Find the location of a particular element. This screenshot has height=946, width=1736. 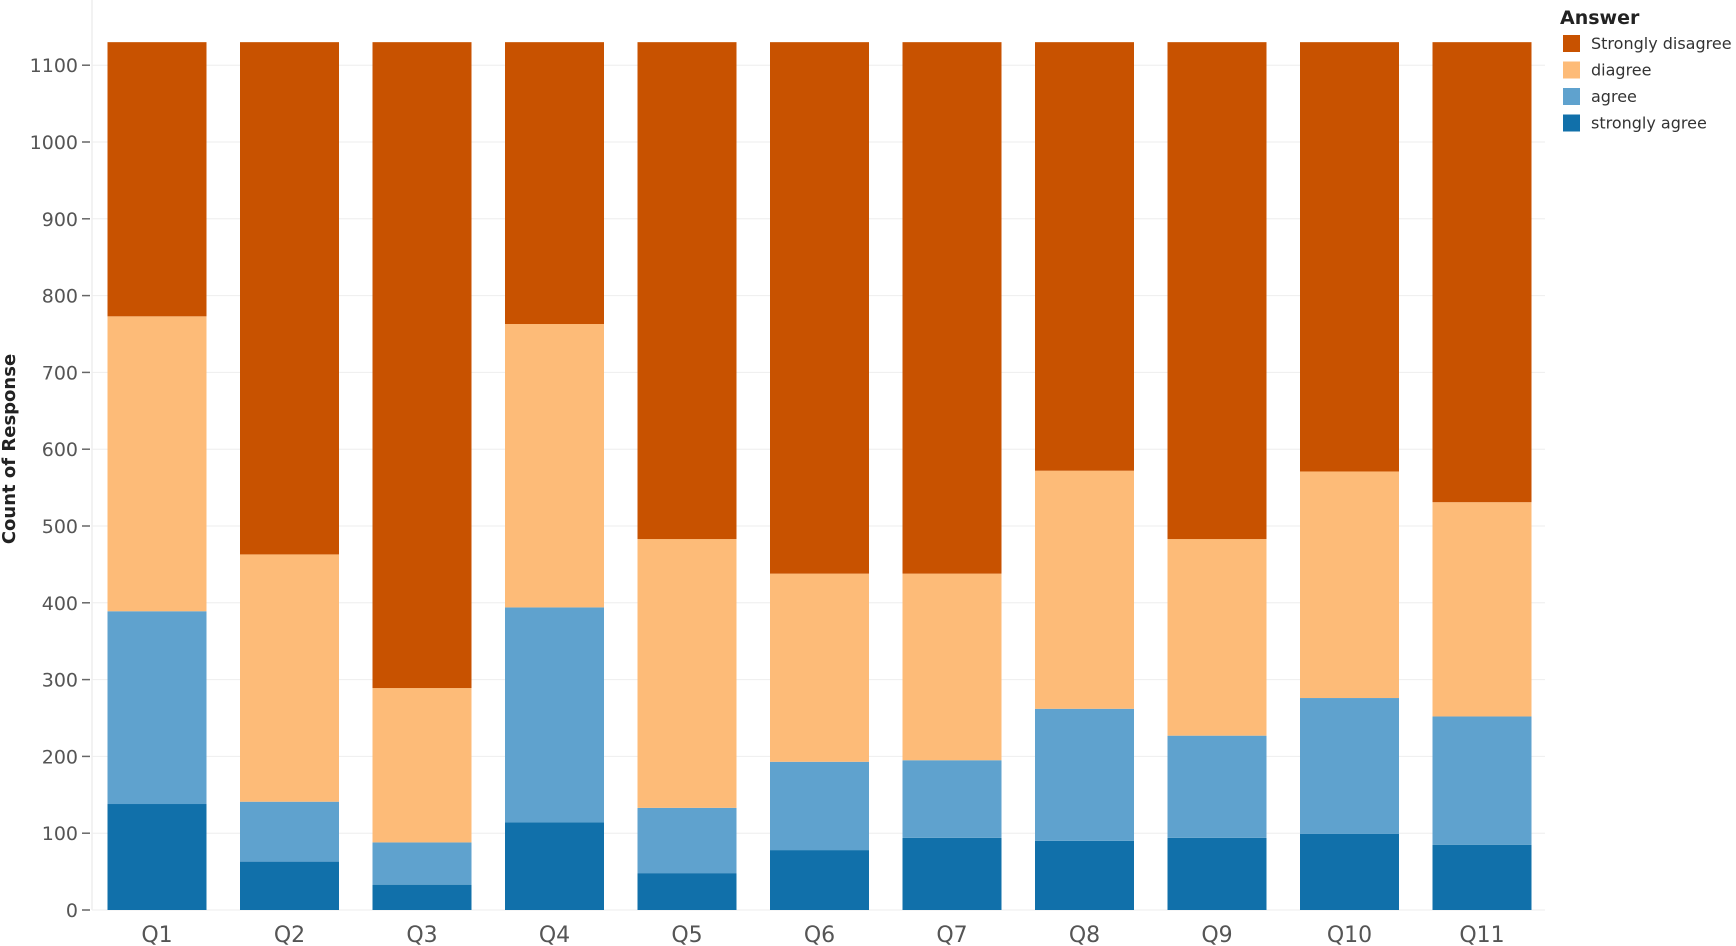

x-tick-label-q2: Q2 is located at coordinates (289, 934).